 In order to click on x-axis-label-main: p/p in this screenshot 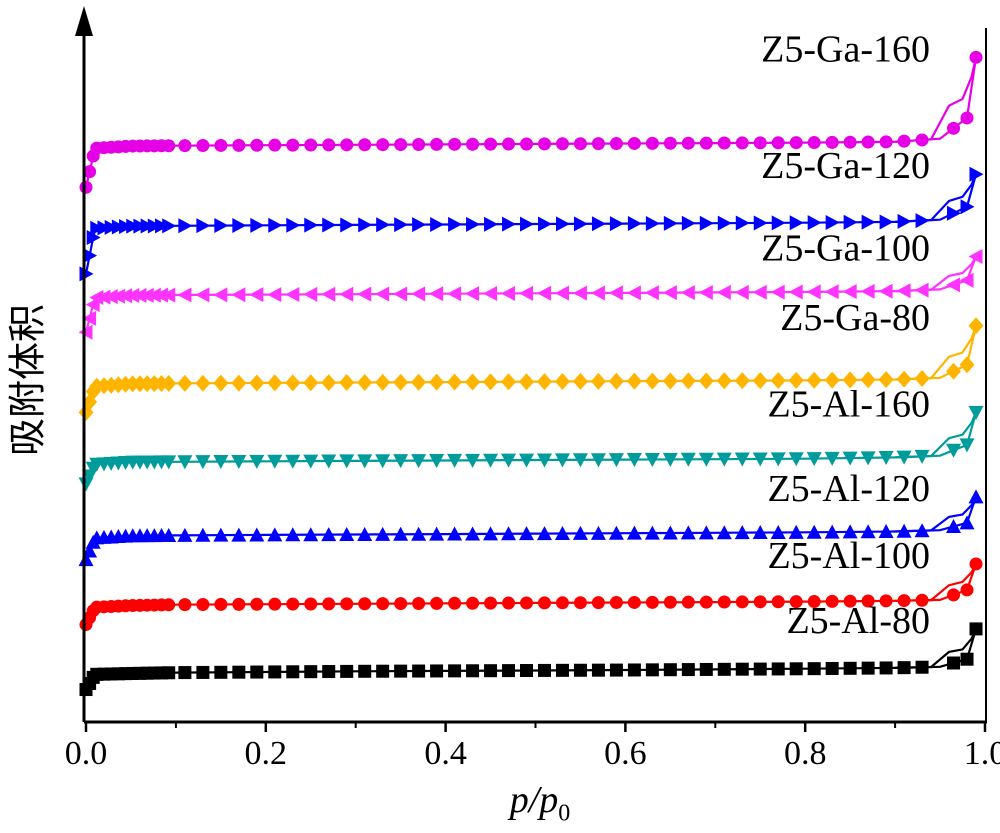, I will do `click(534, 800)`.